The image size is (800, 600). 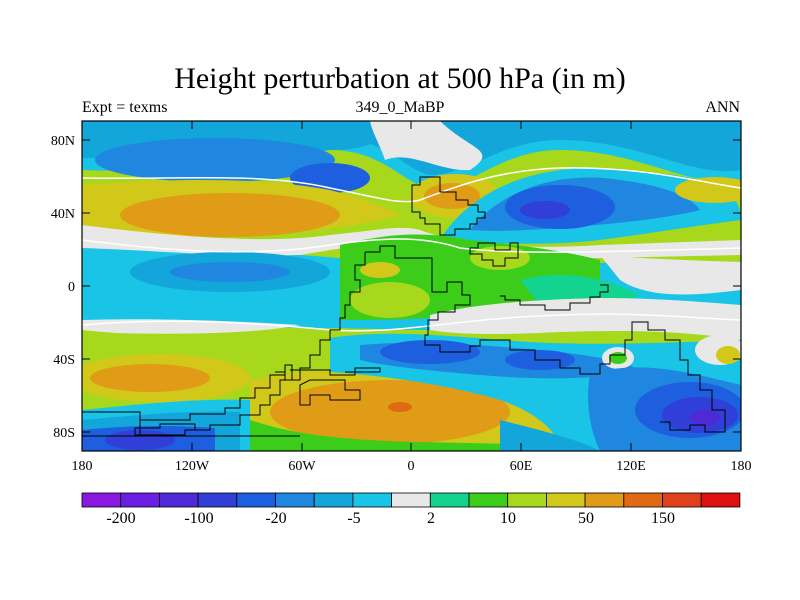 I want to click on colorbar-label: 10, so click(x=508, y=518).